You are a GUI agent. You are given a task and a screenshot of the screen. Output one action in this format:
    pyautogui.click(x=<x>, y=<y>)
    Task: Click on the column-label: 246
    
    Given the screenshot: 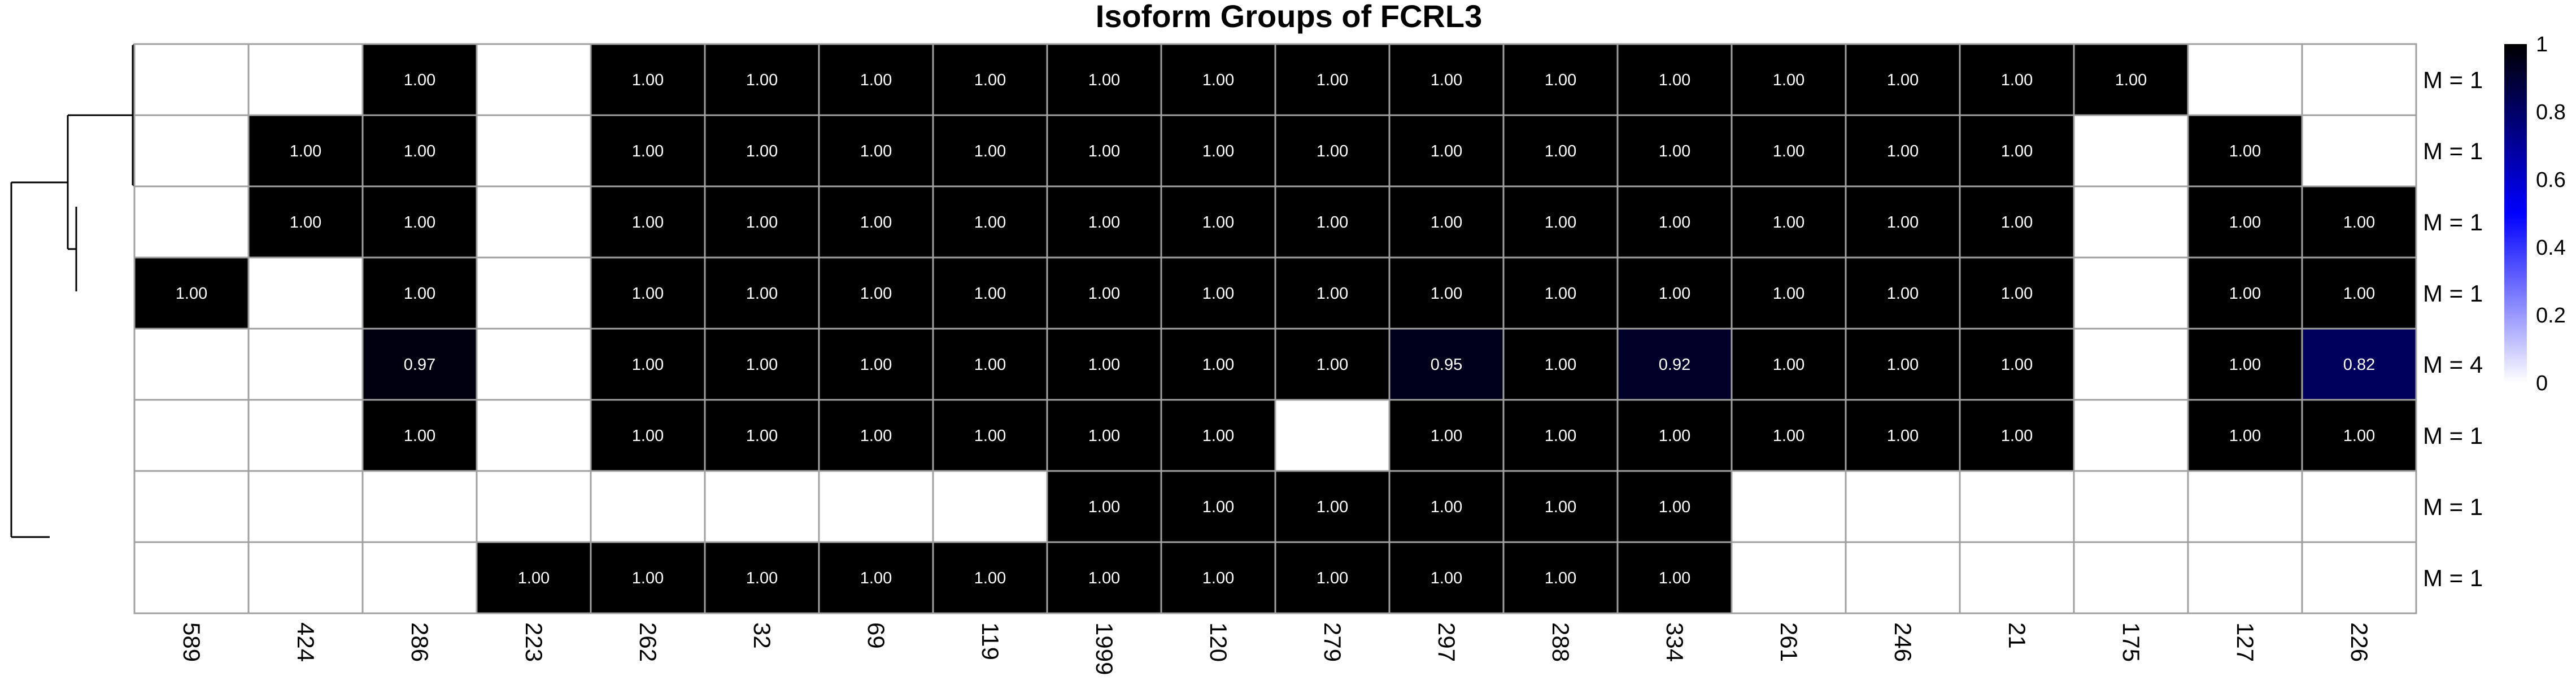 What is the action you would take?
    pyautogui.click(x=1903, y=642)
    